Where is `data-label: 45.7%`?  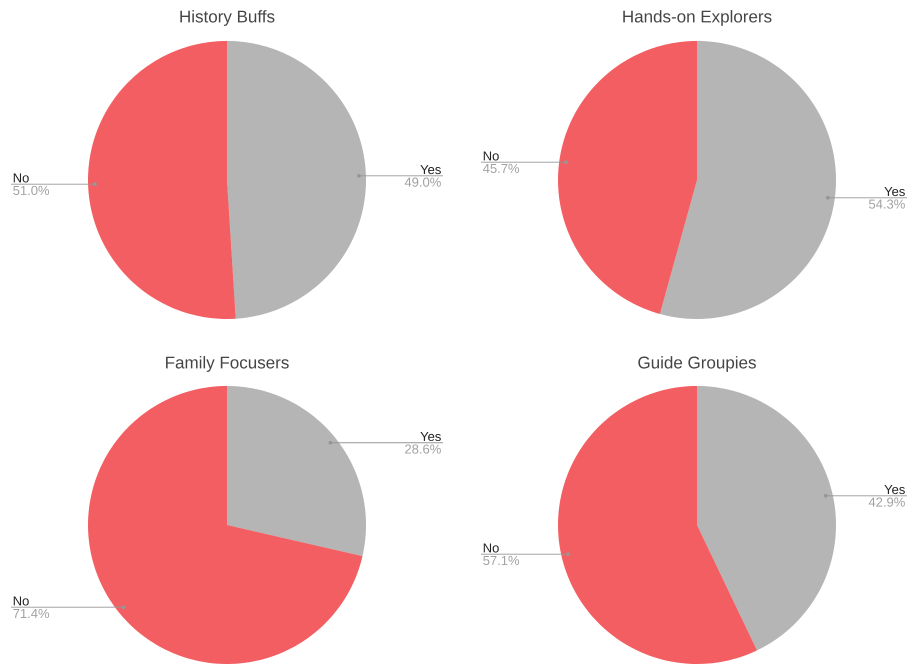 data-label: 45.7% is located at coordinates (501, 169).